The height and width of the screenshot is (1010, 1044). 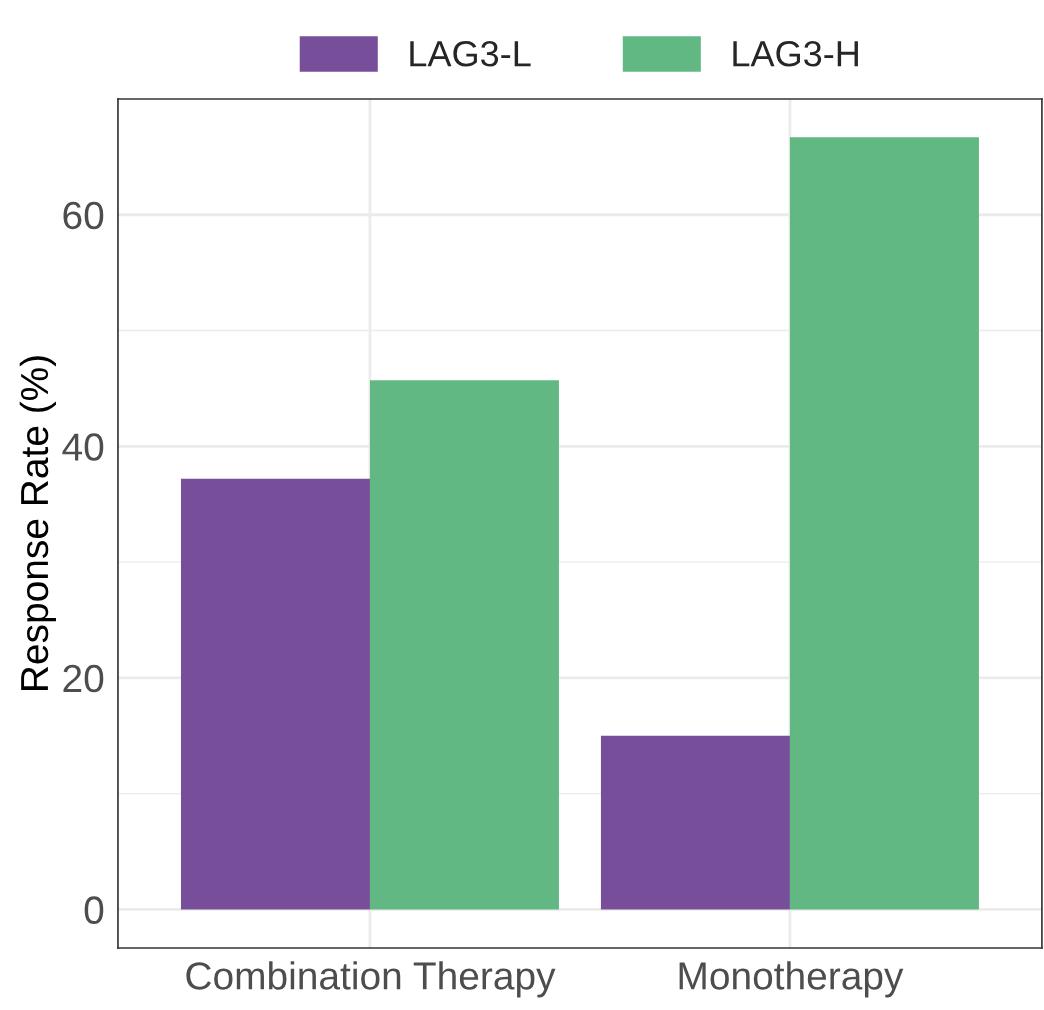 What do you see at coordinates (791, 979) in the screenshot?
I see `x-tick-label: Monotherapy` at bounding box center [791, 979].